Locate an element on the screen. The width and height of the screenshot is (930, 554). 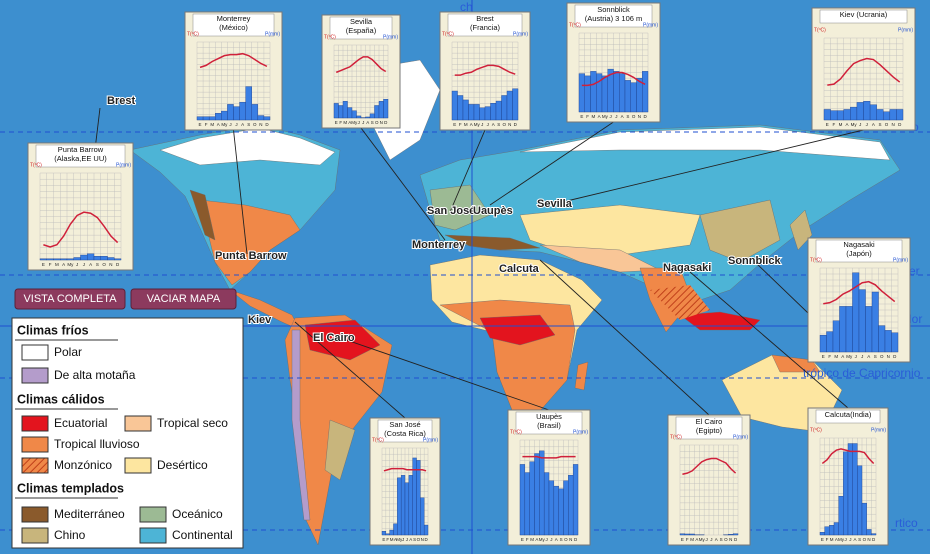
chart-title: Nagasaki is located at coordinates (859, 244).